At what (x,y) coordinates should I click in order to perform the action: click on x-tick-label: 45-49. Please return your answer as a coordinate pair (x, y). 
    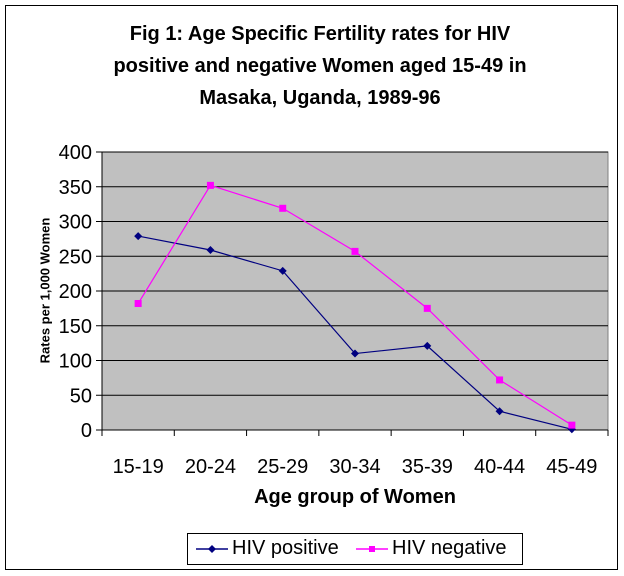
    Looking at the image, I should click on (571, 467).